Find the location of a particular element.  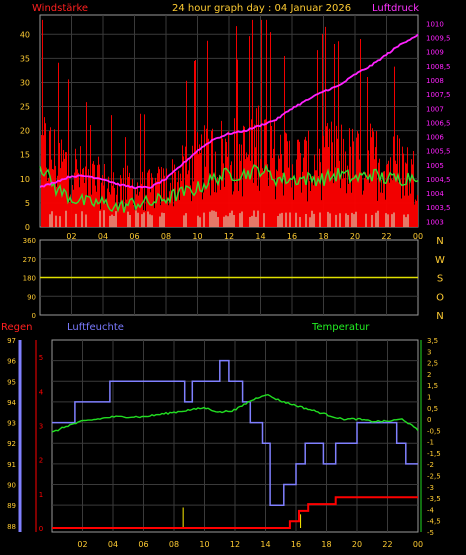

pressure-label: Luftdruck is located at coordinates (395, 8).